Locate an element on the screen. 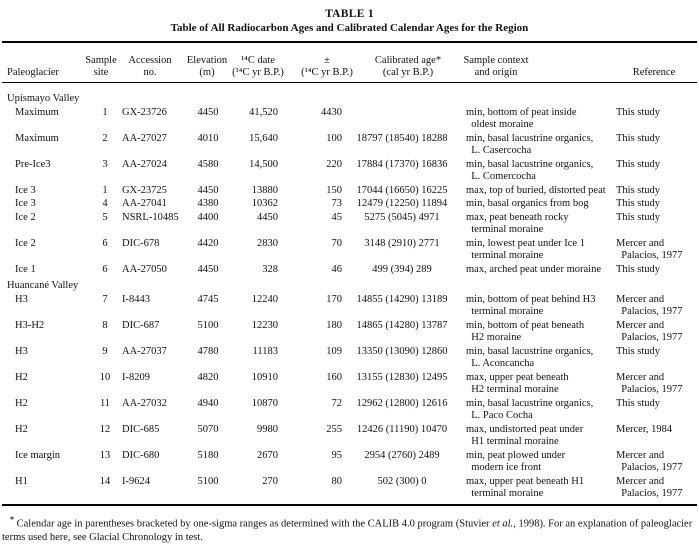 The height and width of the screenshot is (548, 699). cell-elevation_m: 4380 is located at coordinates (208, 203).